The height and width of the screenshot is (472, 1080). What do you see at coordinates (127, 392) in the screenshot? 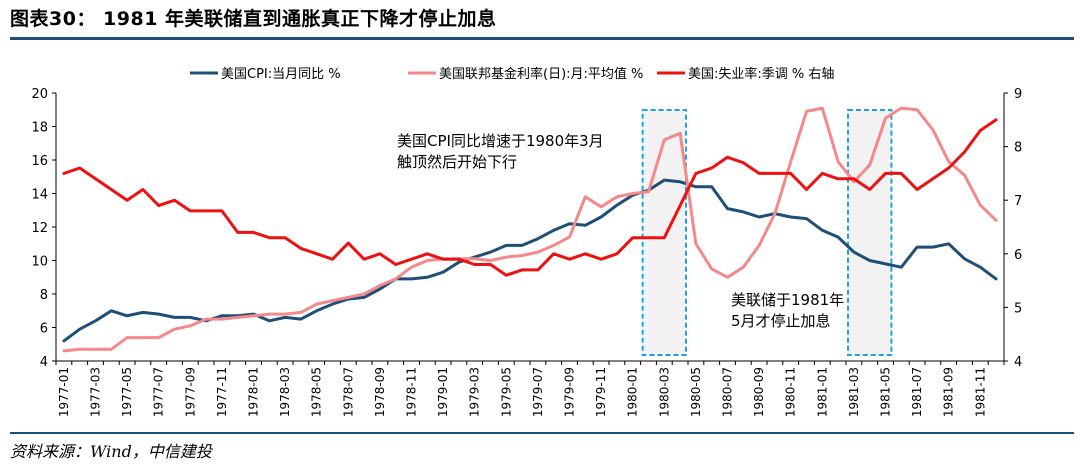
I see `x-tick-label: 1977-05` at bounding box center [127, 392].